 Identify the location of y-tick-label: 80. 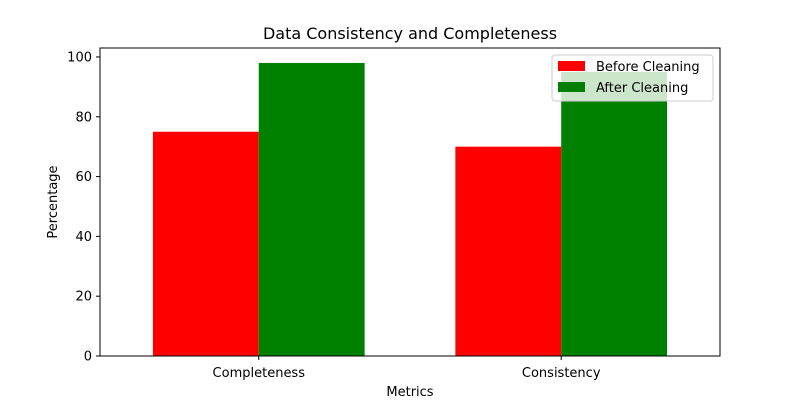
(83, 117).